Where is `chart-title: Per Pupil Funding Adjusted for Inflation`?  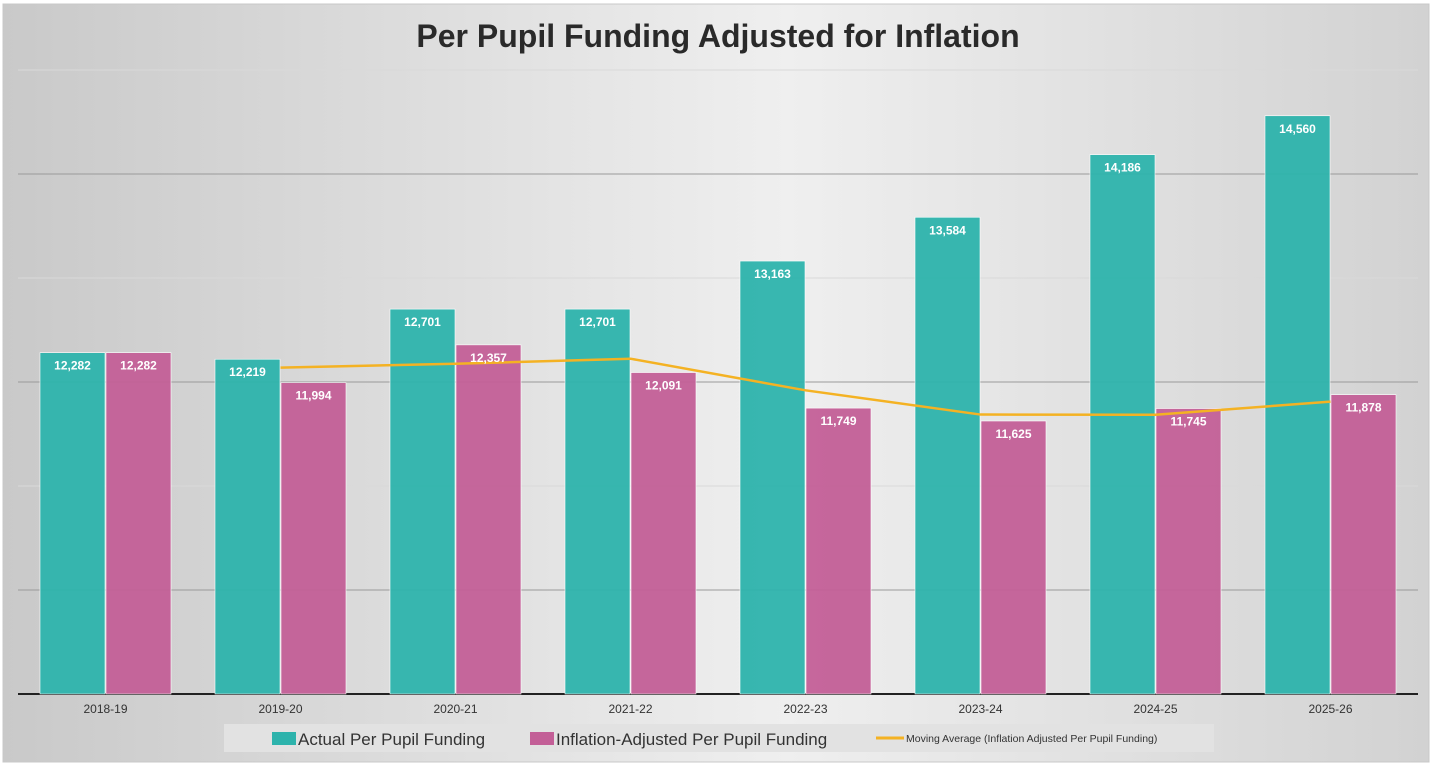
chart-title: Per Pupil Funding Adjusted for Inflation is located at coordinates (717, 36).